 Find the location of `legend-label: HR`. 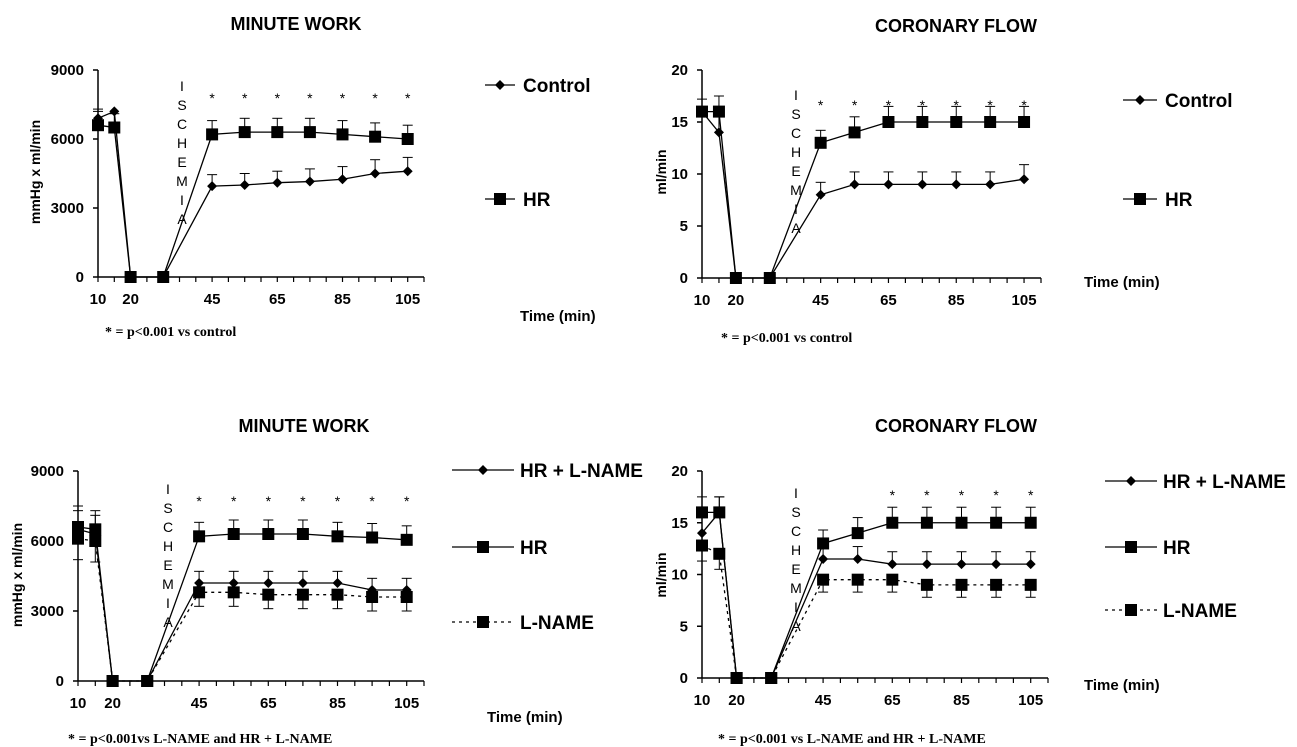

legend-label: HR is located at coordinates (537, 200).